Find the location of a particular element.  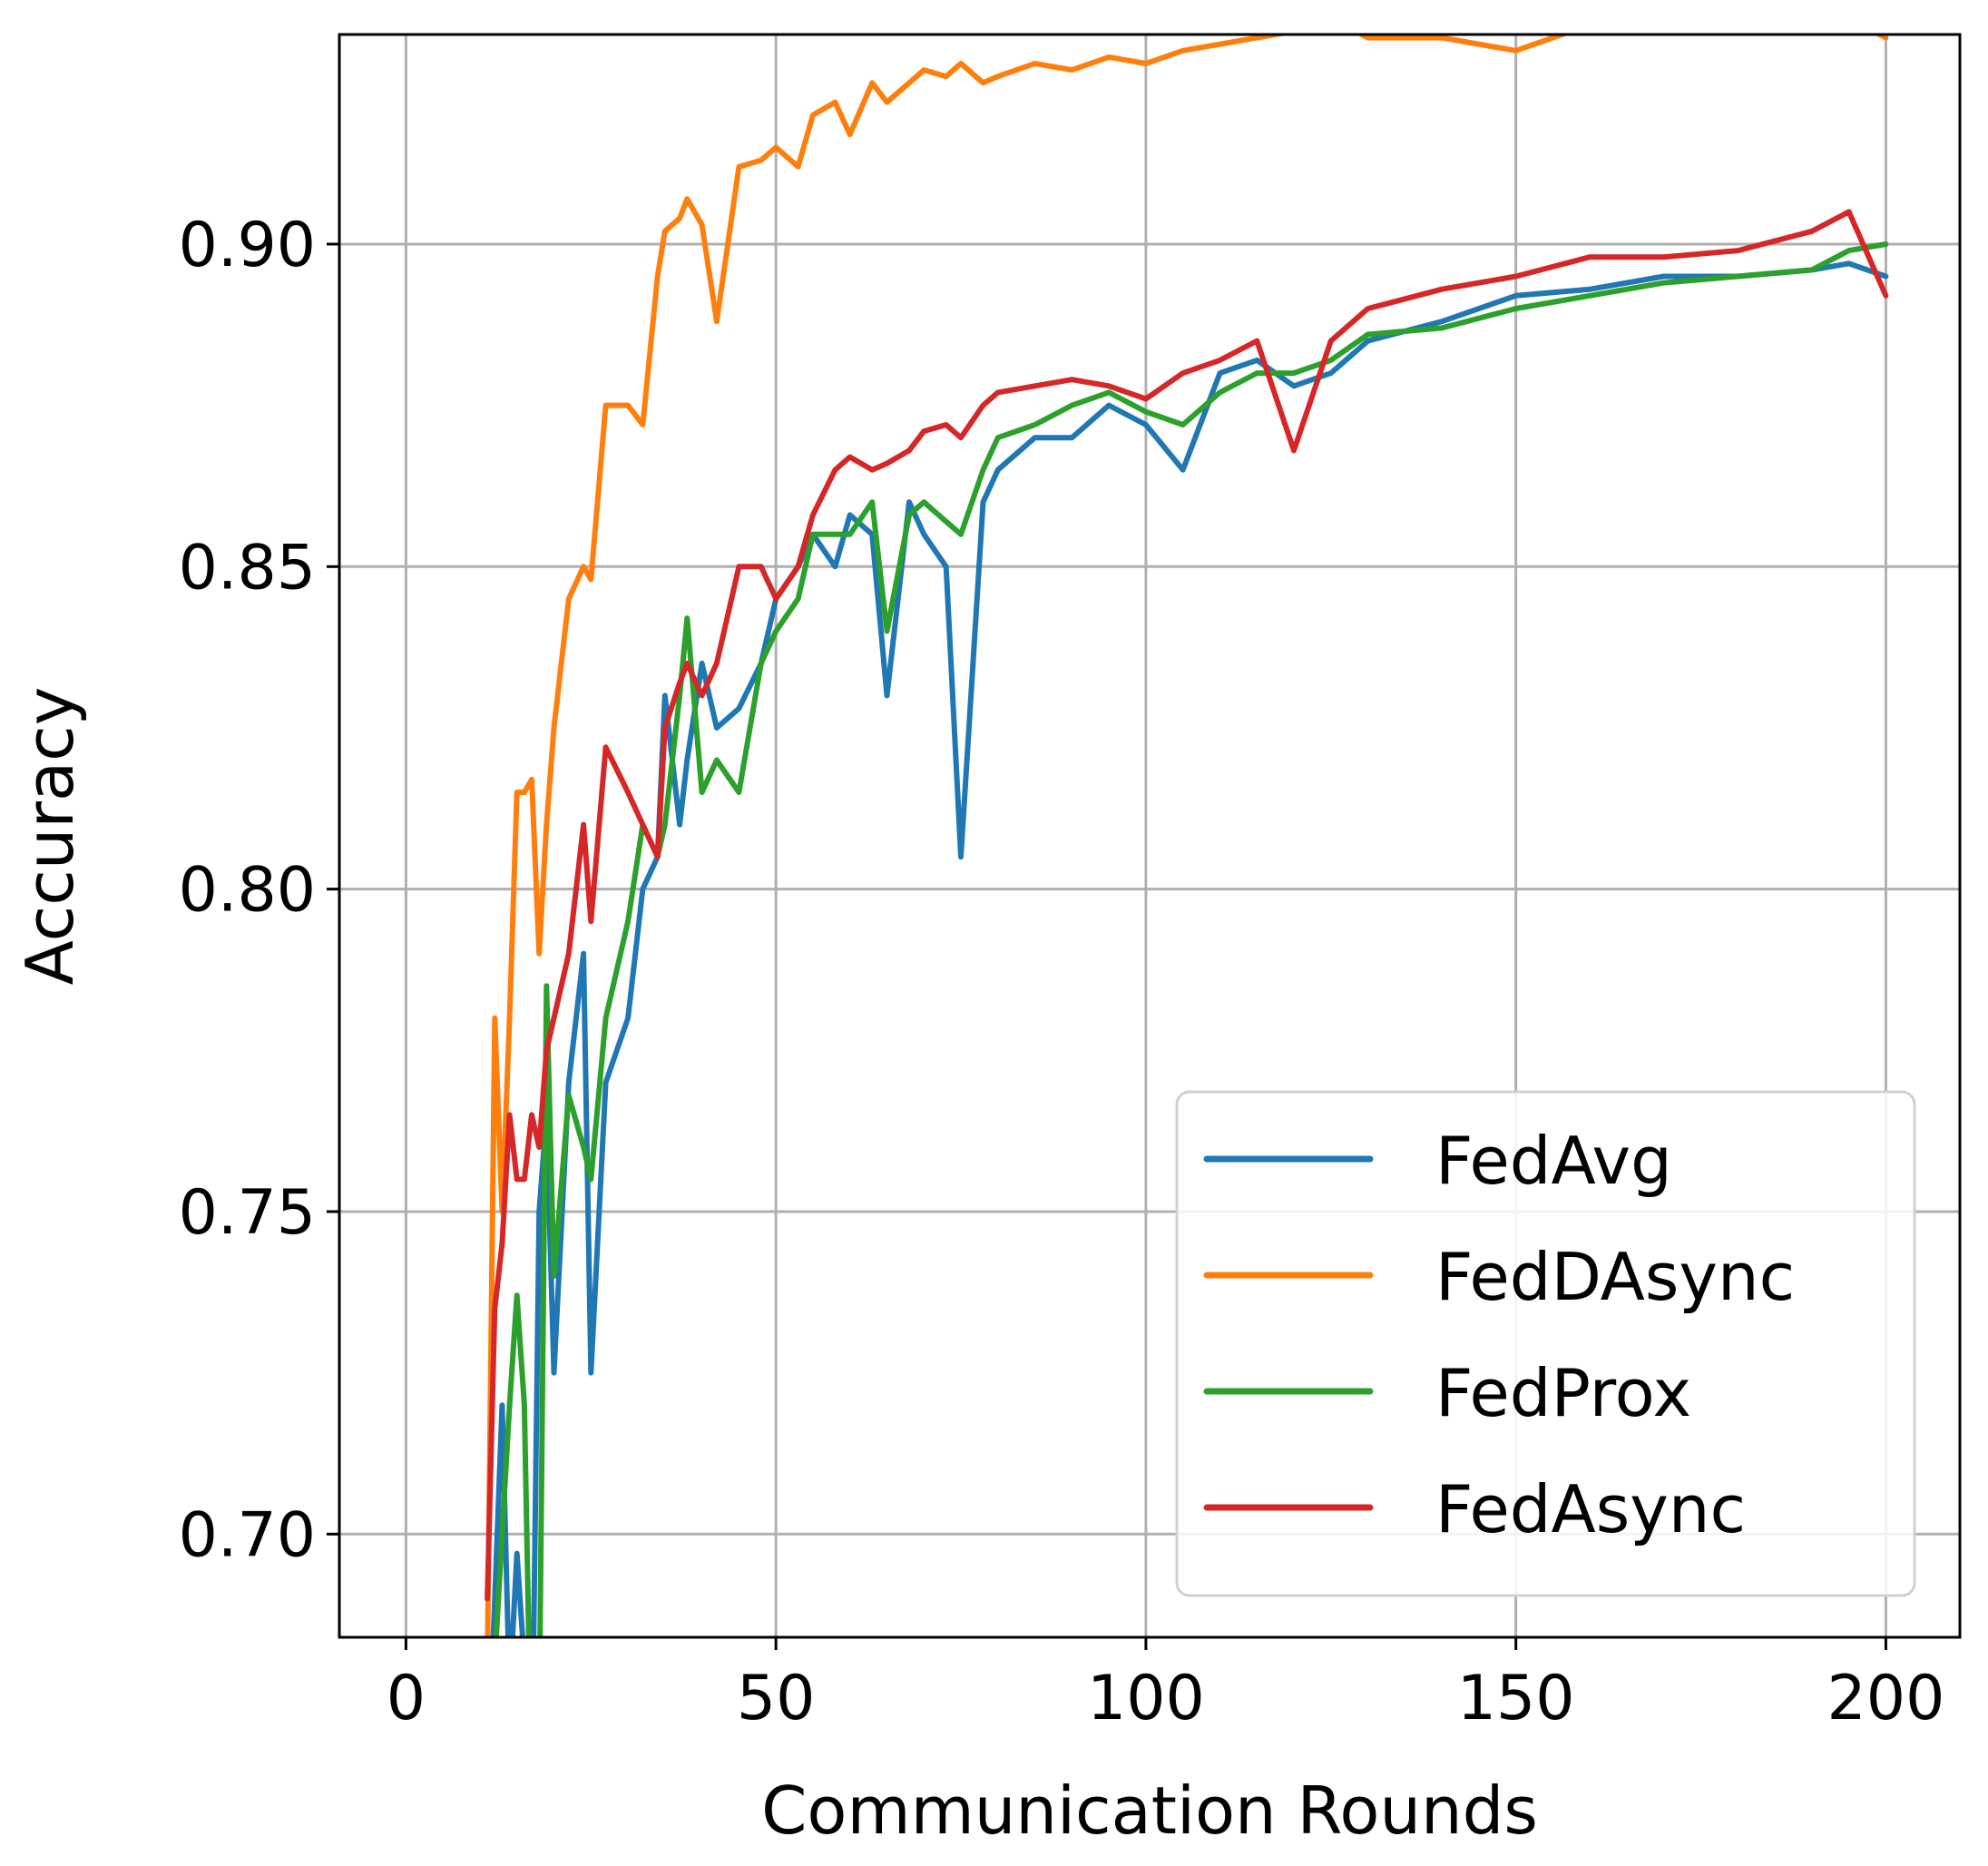

legend-items: FedAvg FedDAsync FedProx FedAsync is located at coordinates (1499, 1335).